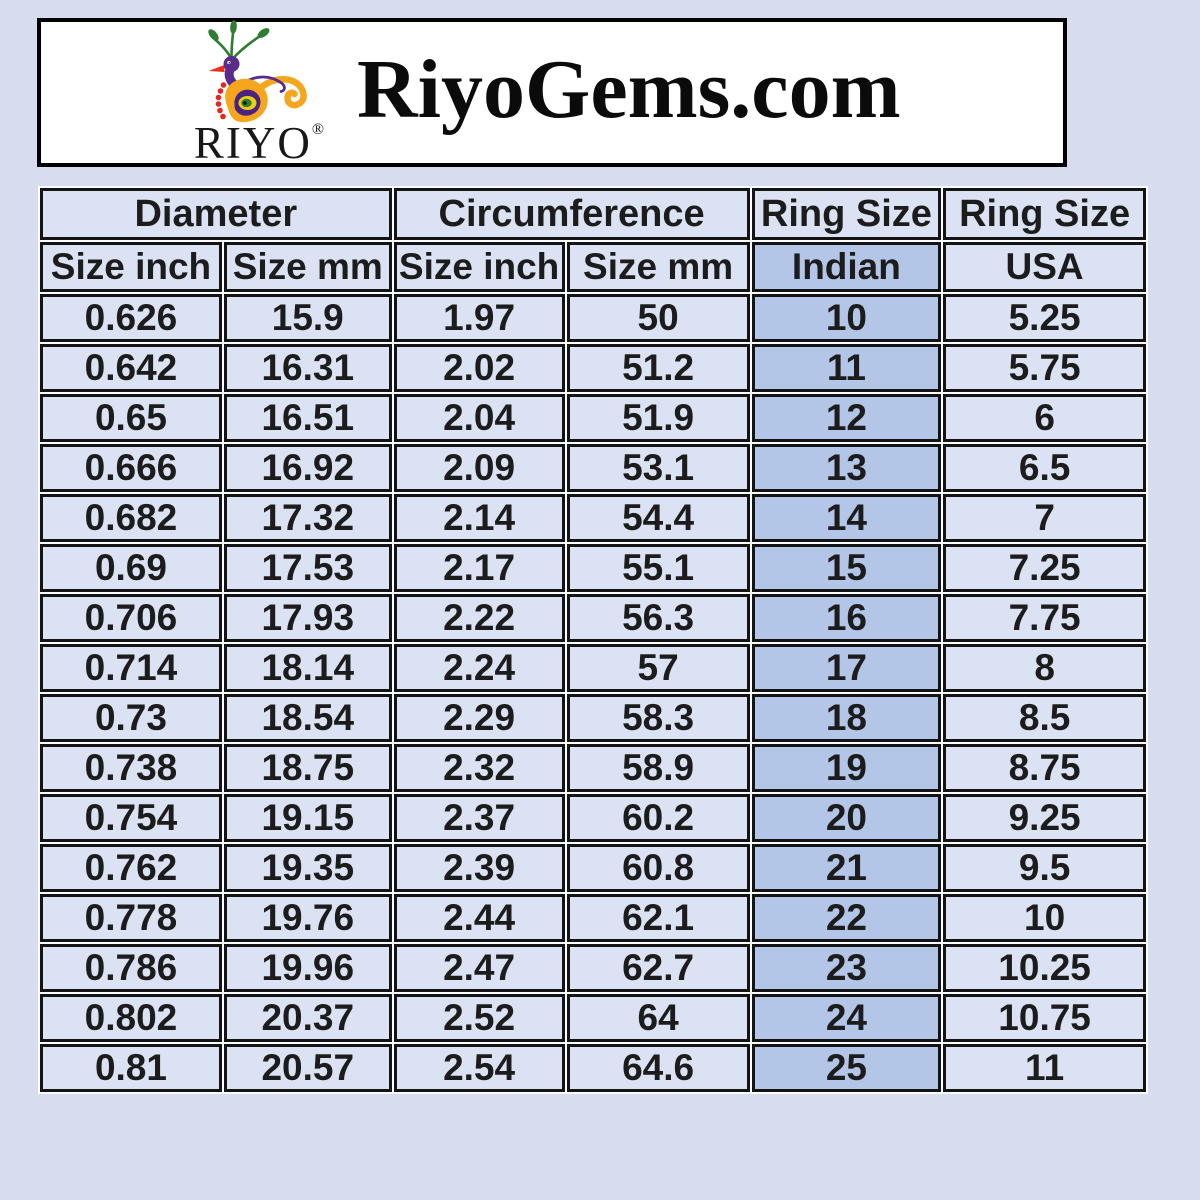  Describe the element at coordinates (131, 568) in the screenshot. I see `table-cell: 0.69` at that location.